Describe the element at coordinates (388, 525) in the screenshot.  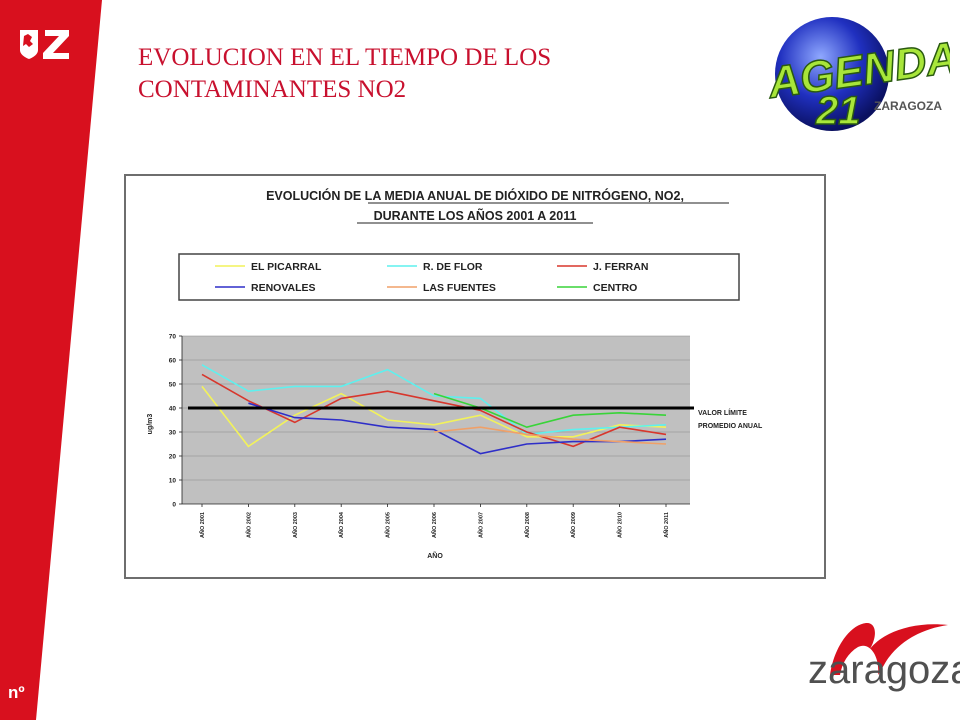
I see `x-tick-label: AÑO 2005` at that location.